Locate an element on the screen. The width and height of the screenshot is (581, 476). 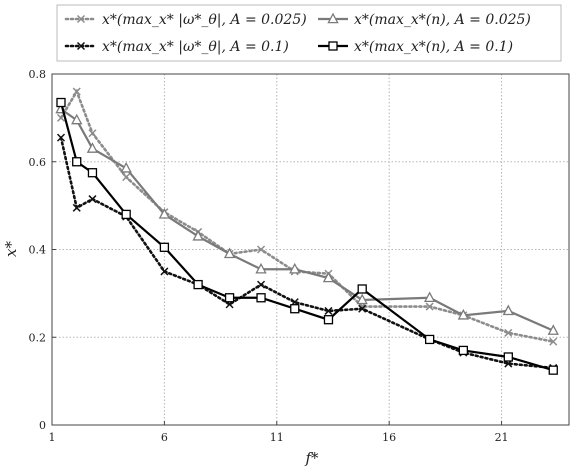
legend-entry: x*(max_x* |ω*_θ|, A = 0.025) is located at coordinates (185, 20).